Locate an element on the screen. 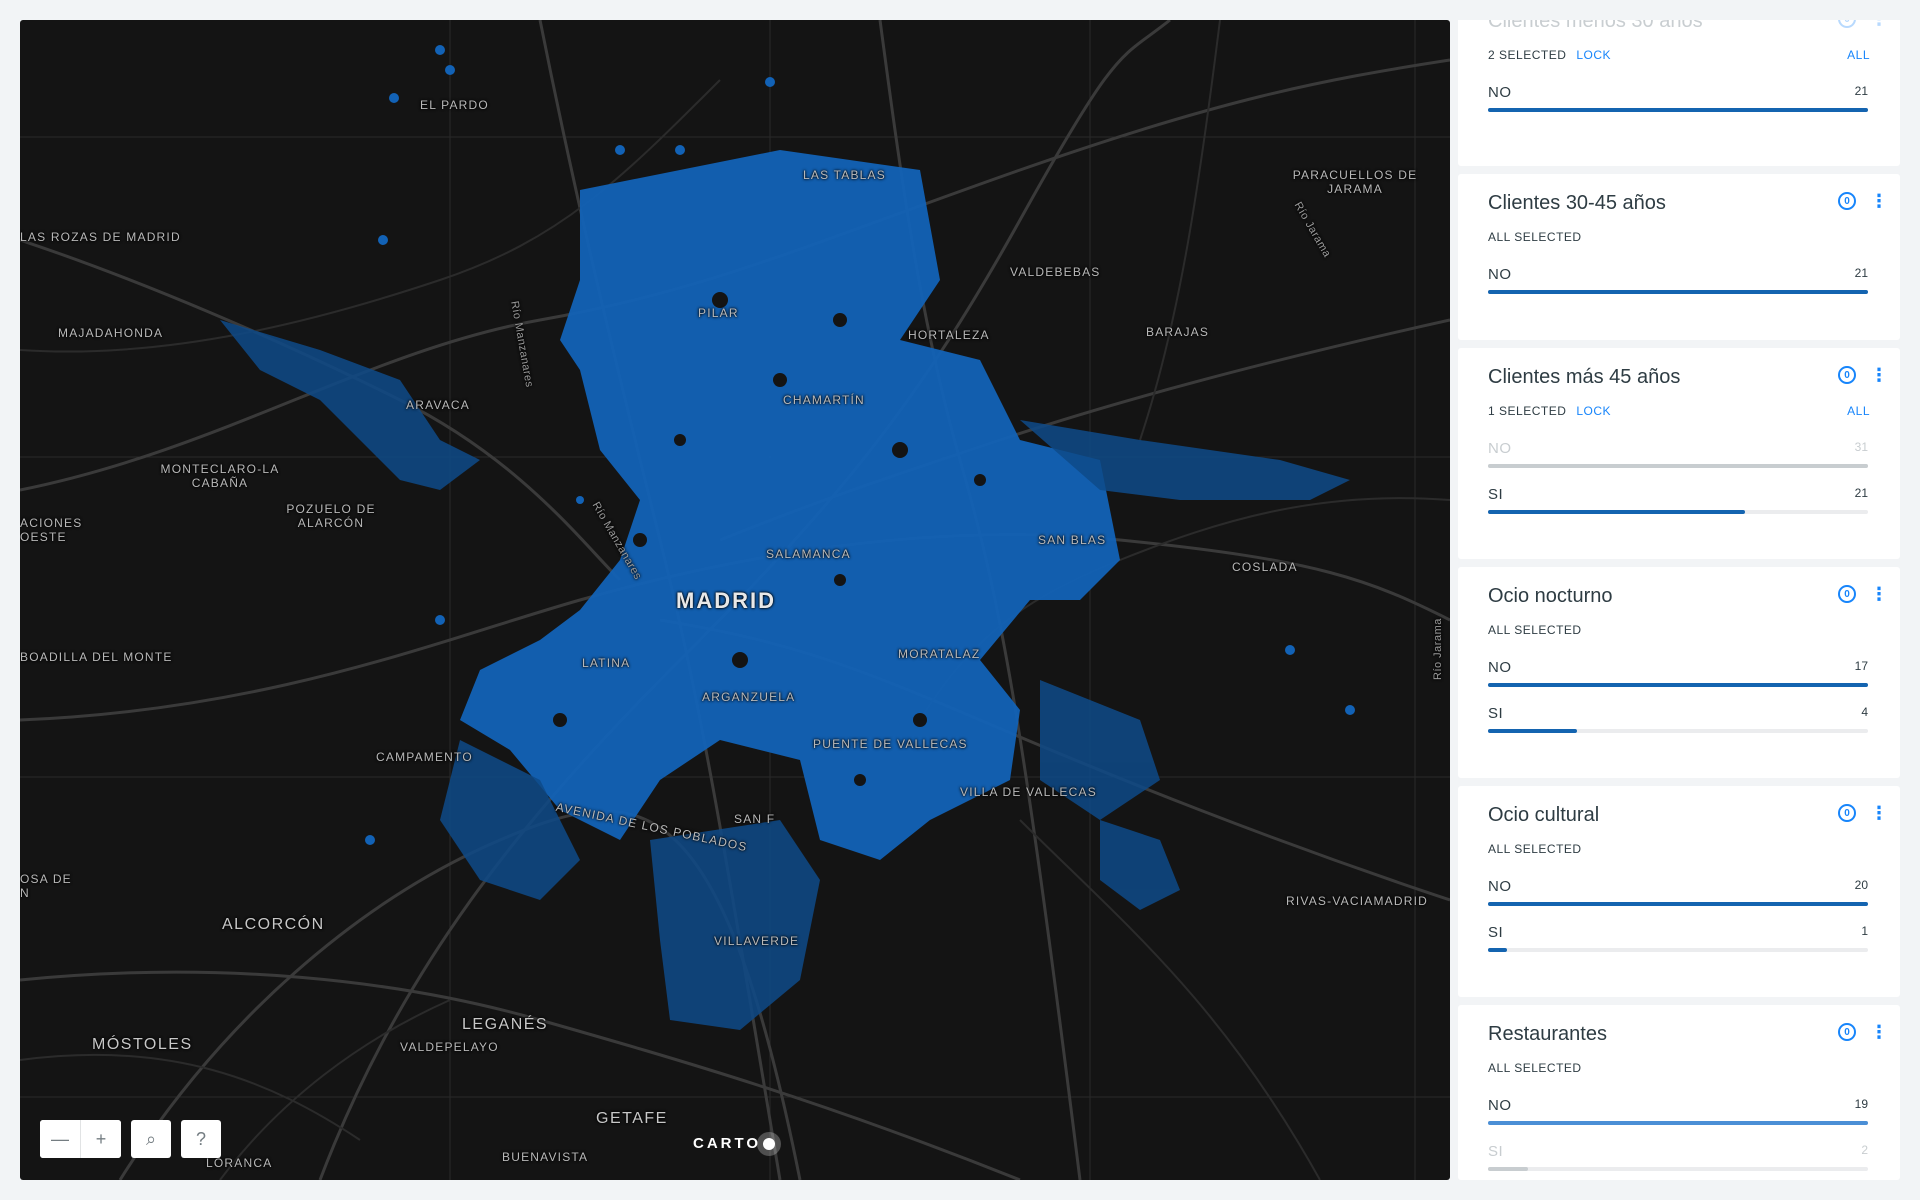 The image size is (1920, 1200). widget-title: Ocio nocturno is located at coordinates (1550, 596).